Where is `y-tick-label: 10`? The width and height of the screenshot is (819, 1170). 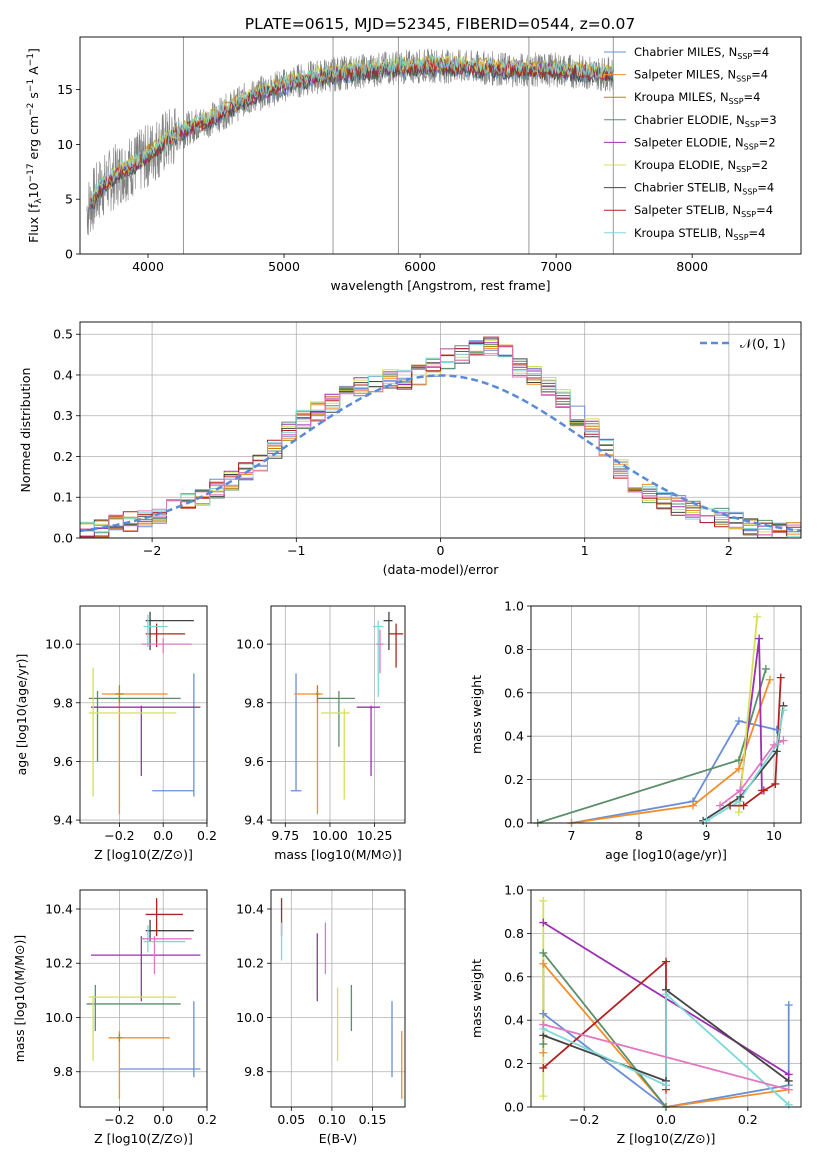 y-tick-label: 10 is located at coordinates (65, 144).